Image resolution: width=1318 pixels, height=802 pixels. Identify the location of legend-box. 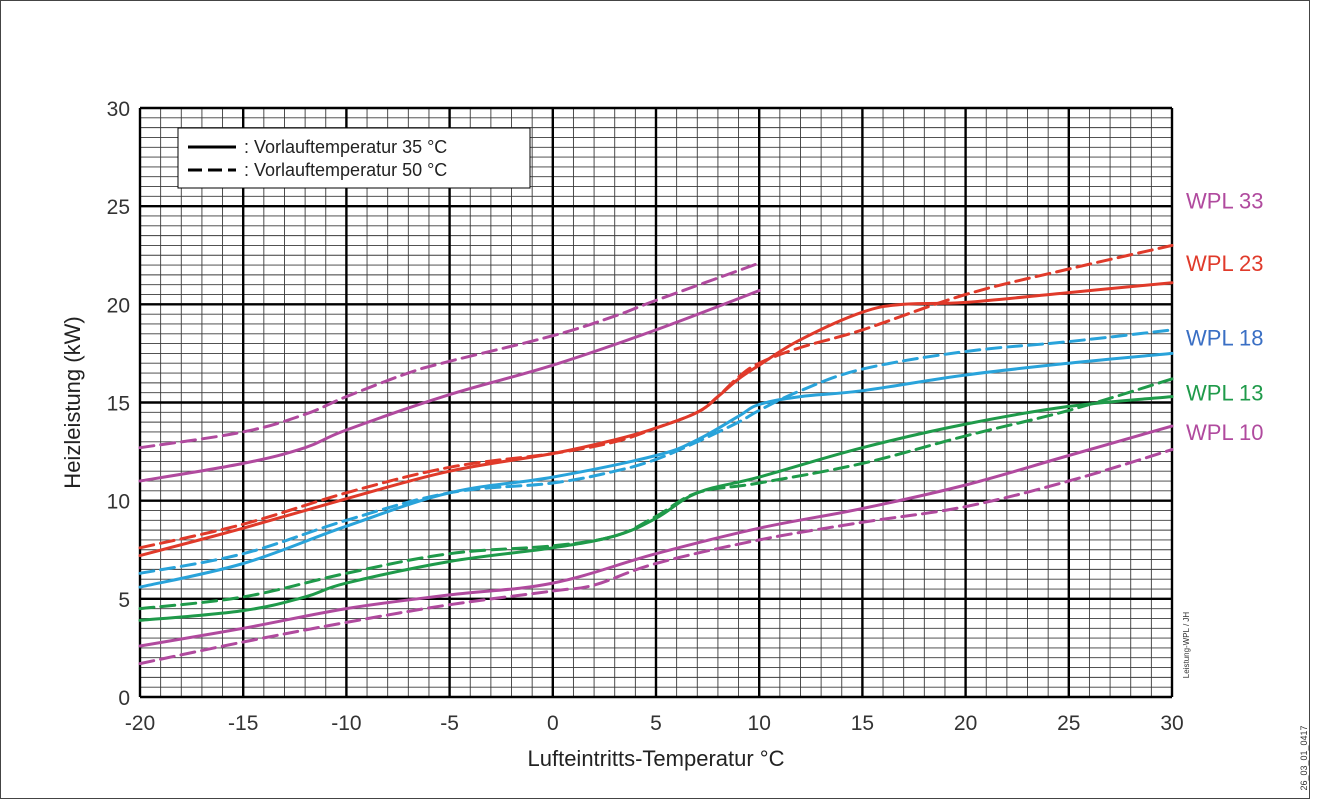
(354, 158).